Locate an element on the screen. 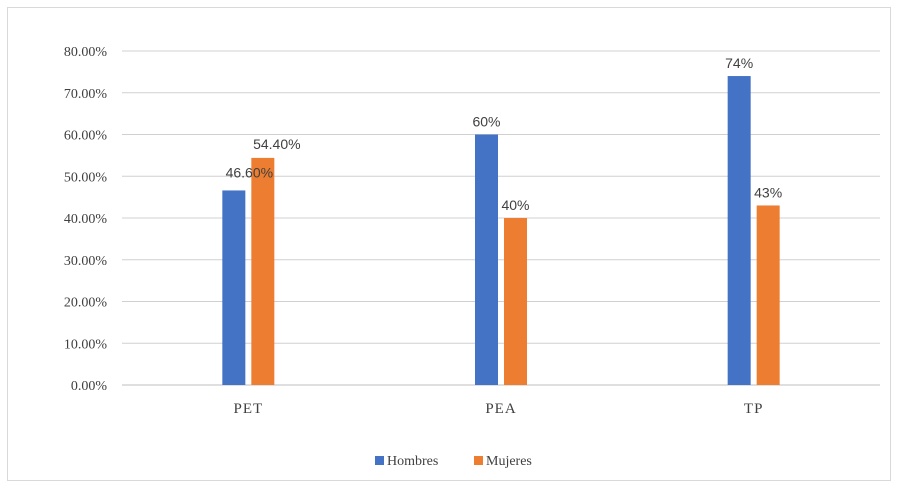  x-axis-categories: PET PEA TP is located at coordinates (498, 409).